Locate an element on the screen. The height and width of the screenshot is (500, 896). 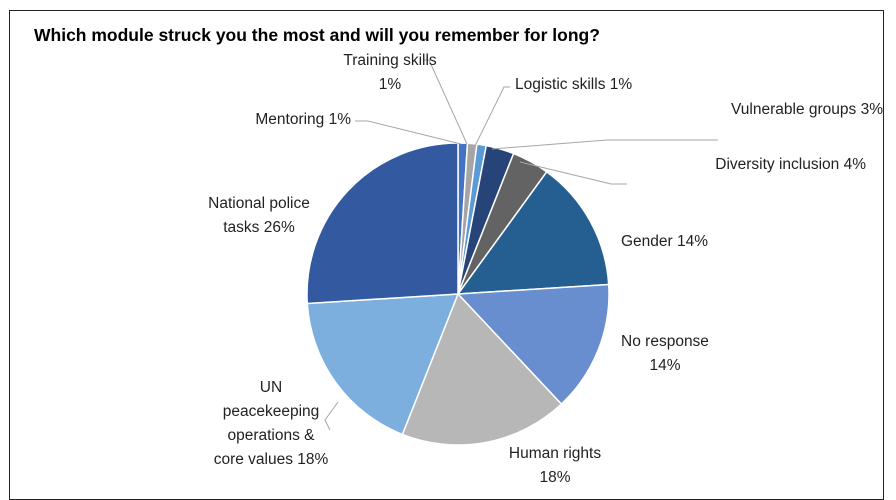
slice-label: Human rights 18% is located at coordinates (555, 465).